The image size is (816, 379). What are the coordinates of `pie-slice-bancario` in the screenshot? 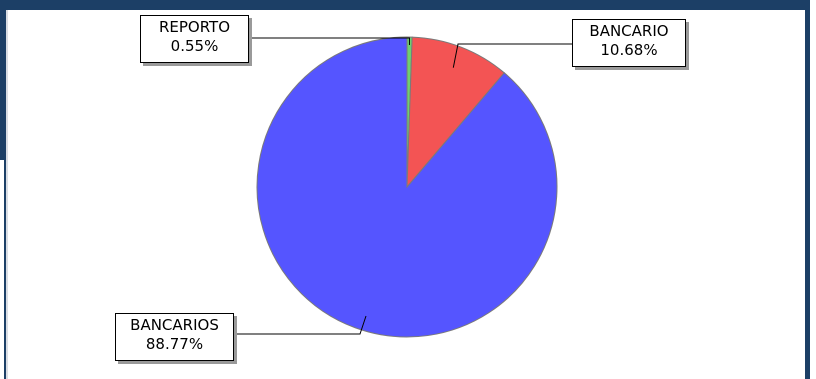 It's located at (455, 112).